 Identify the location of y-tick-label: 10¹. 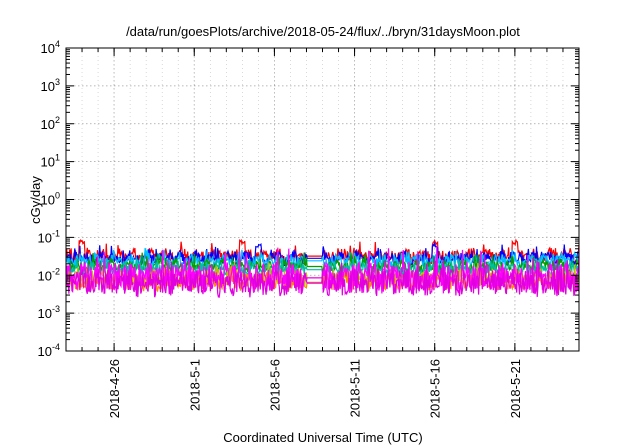
(50, 161).